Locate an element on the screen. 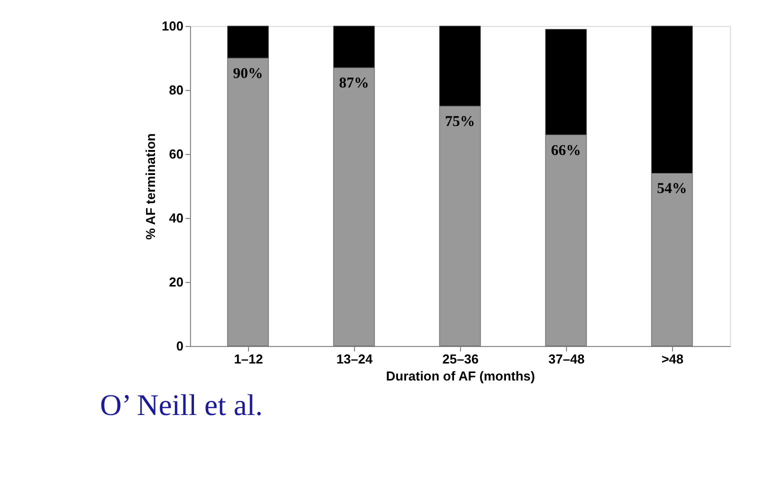 This screenshot has width=767, height=486. data-label: 75% is located at coordinates (460, 122).